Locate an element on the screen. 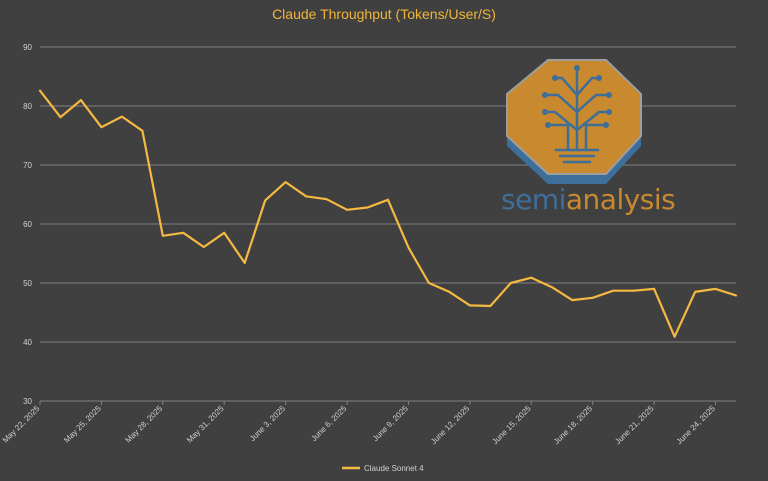 The width and height of the screenshot is (768, 481). y-tick-label: 90 is located at coordinates (27, 47).